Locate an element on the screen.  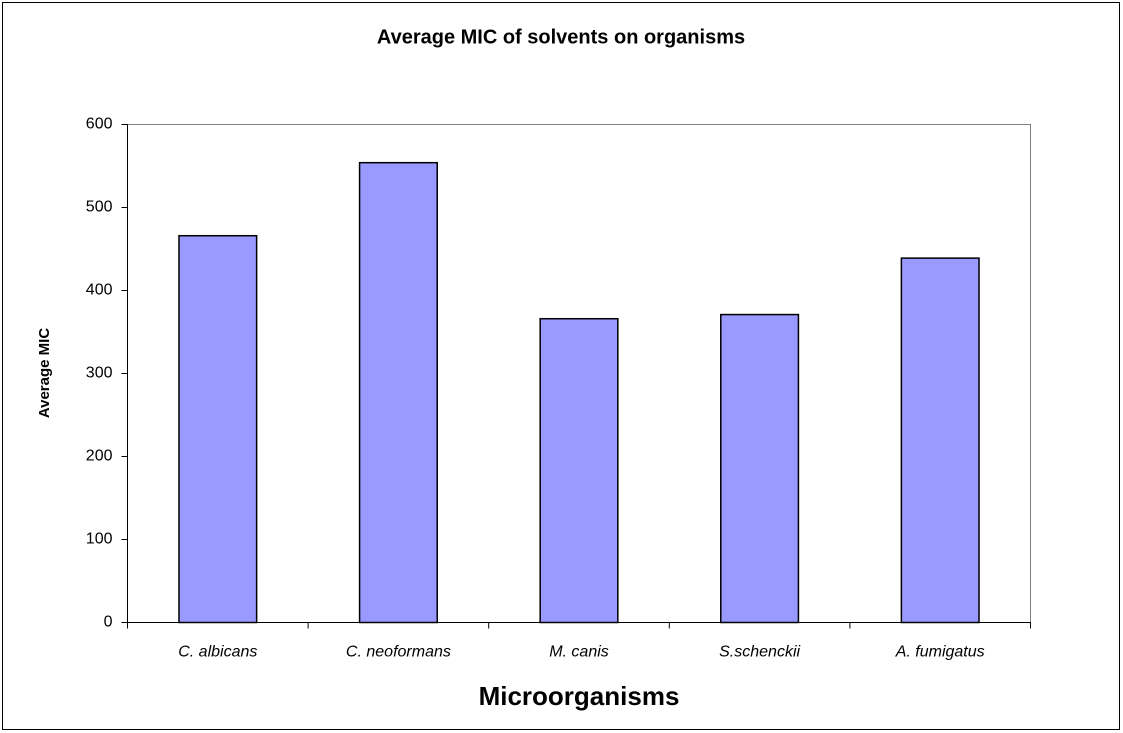
y-tick-label: 300 is located at coordinates (99, 373).